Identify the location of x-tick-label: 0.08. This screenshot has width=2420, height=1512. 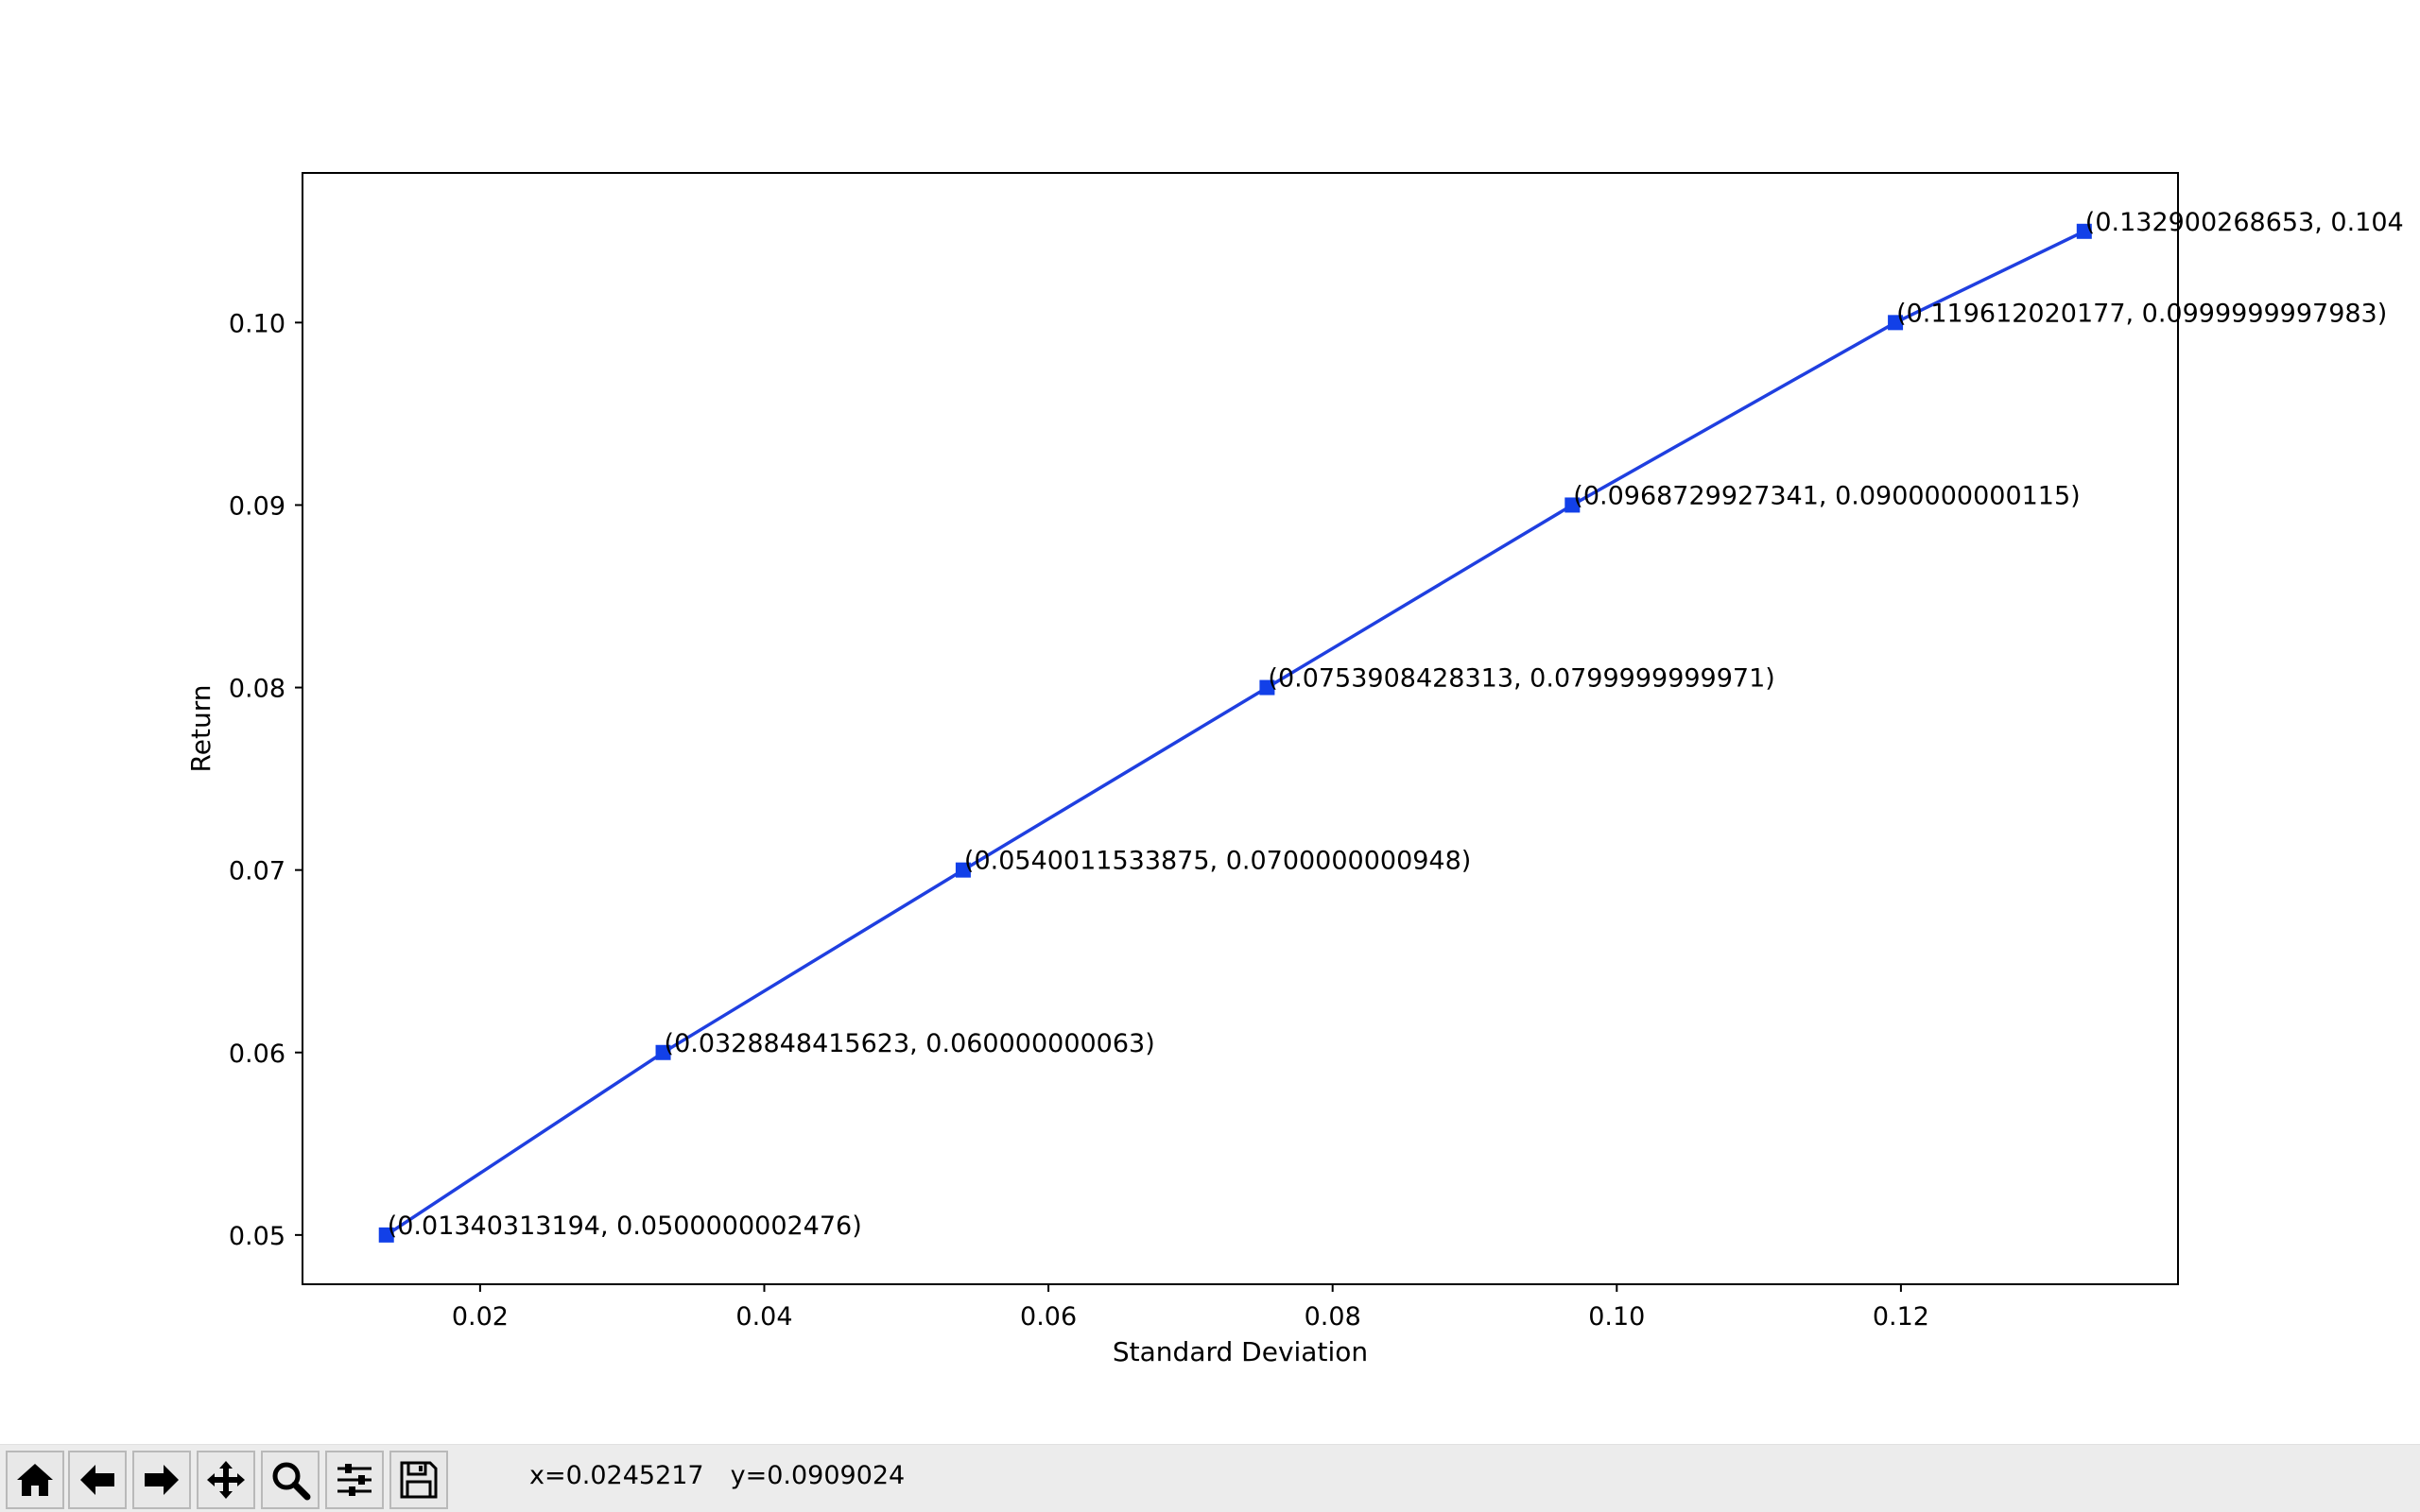
(1333, 1317).